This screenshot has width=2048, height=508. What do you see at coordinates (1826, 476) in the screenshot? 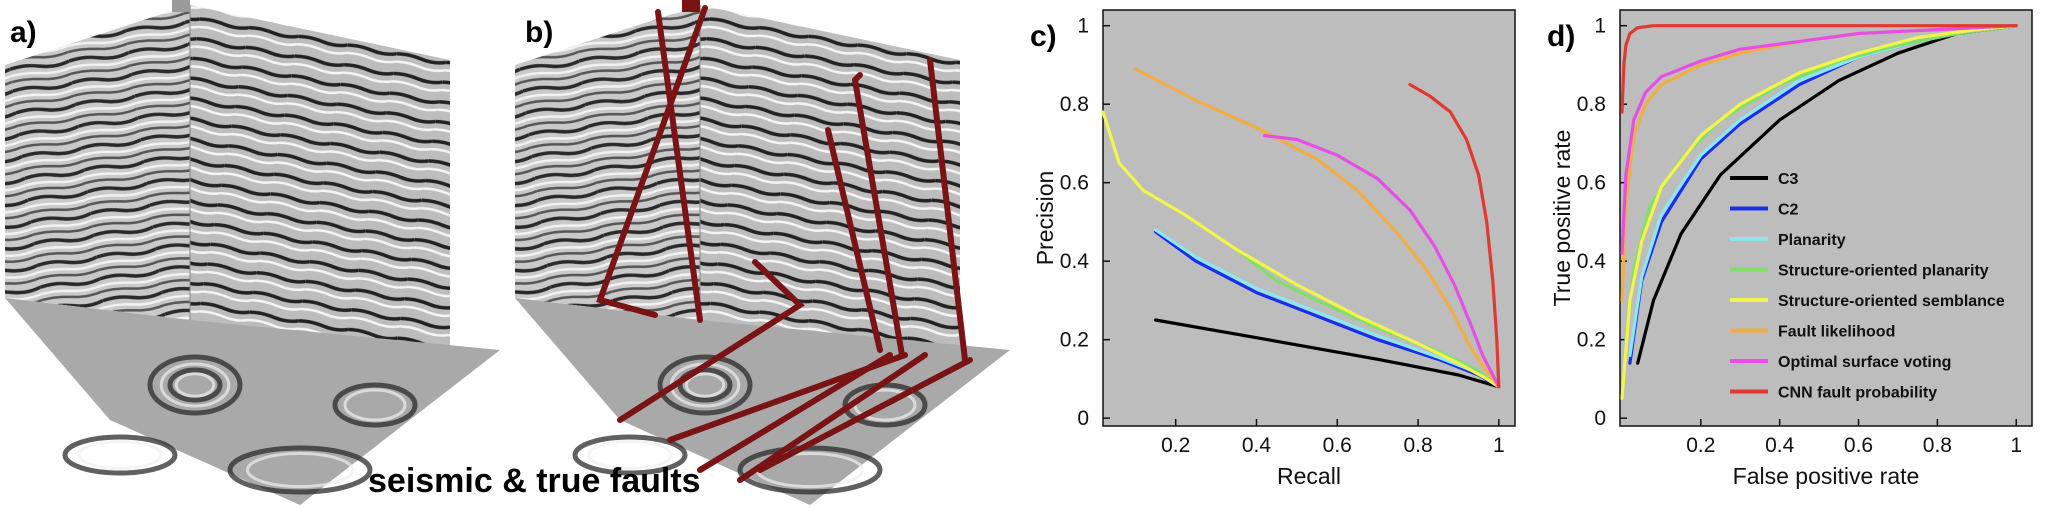
I see `x-axis-label: False positive rate` at bounding box center [1826, 476].